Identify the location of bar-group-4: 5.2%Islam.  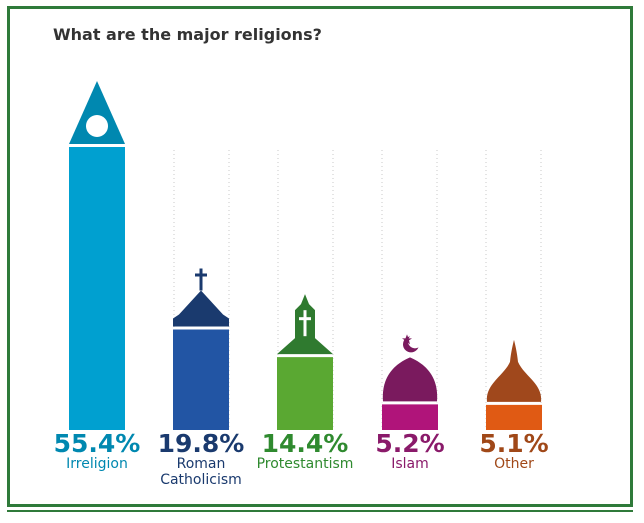
(410, 403).